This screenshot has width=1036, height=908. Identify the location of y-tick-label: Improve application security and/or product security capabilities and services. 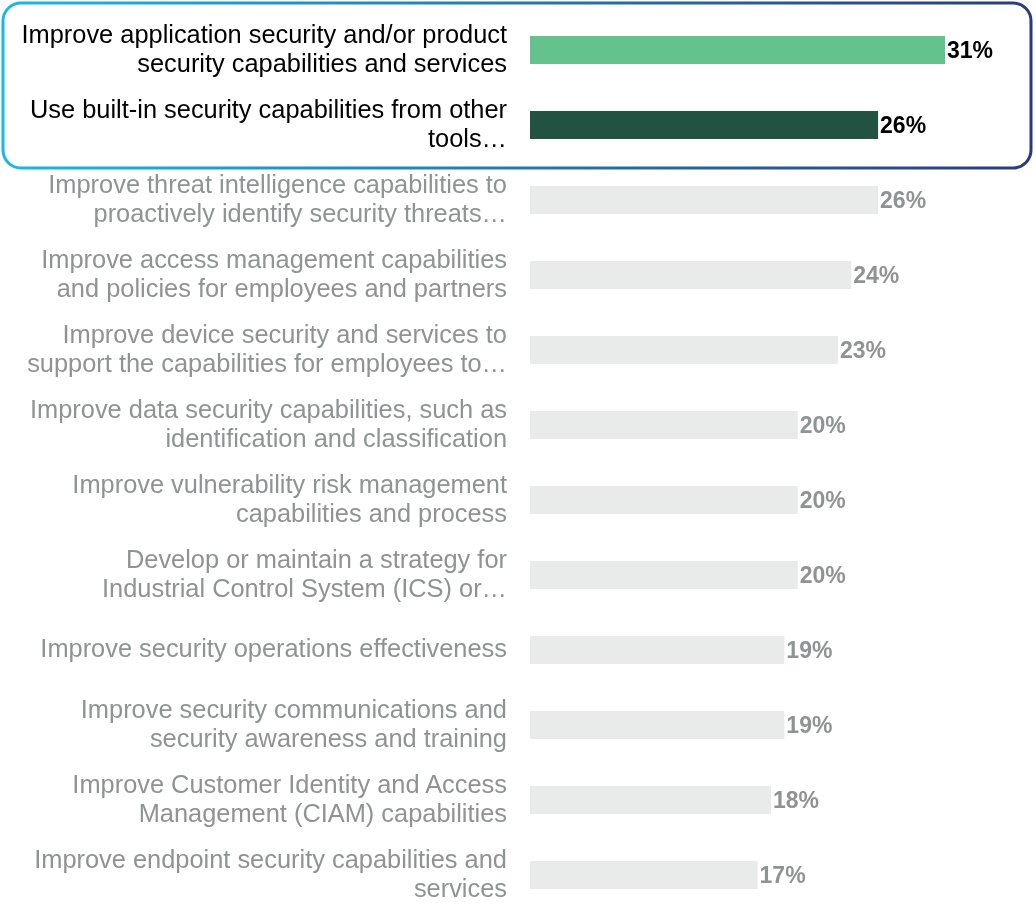
(264, 48).